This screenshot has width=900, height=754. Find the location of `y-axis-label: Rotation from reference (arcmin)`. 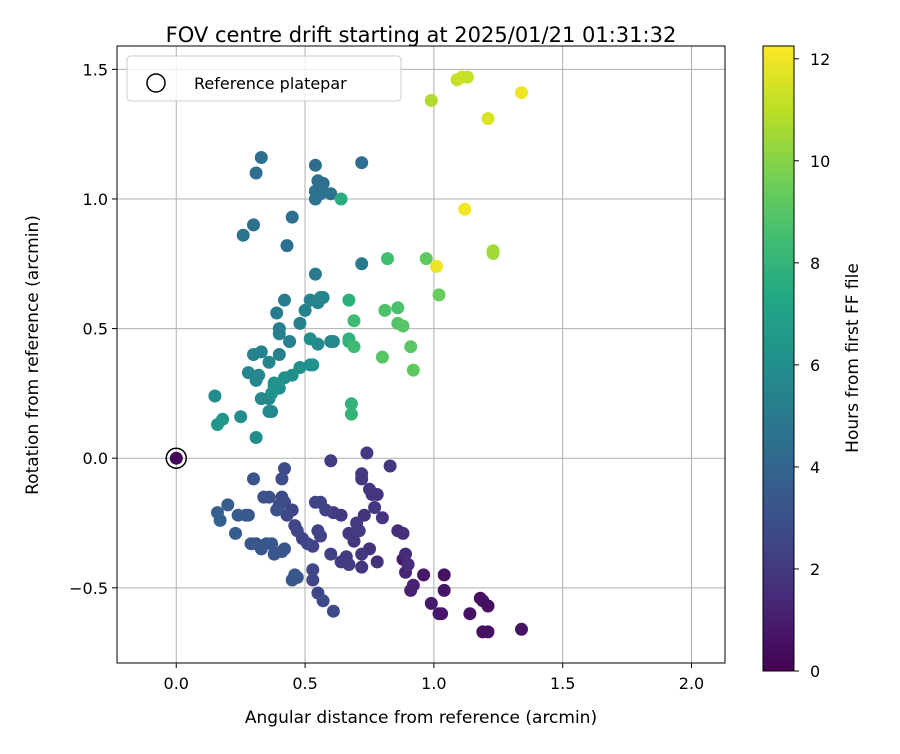

y-axis-label: Rotation from reference (arcmin) is located at coordinates (33, 355).